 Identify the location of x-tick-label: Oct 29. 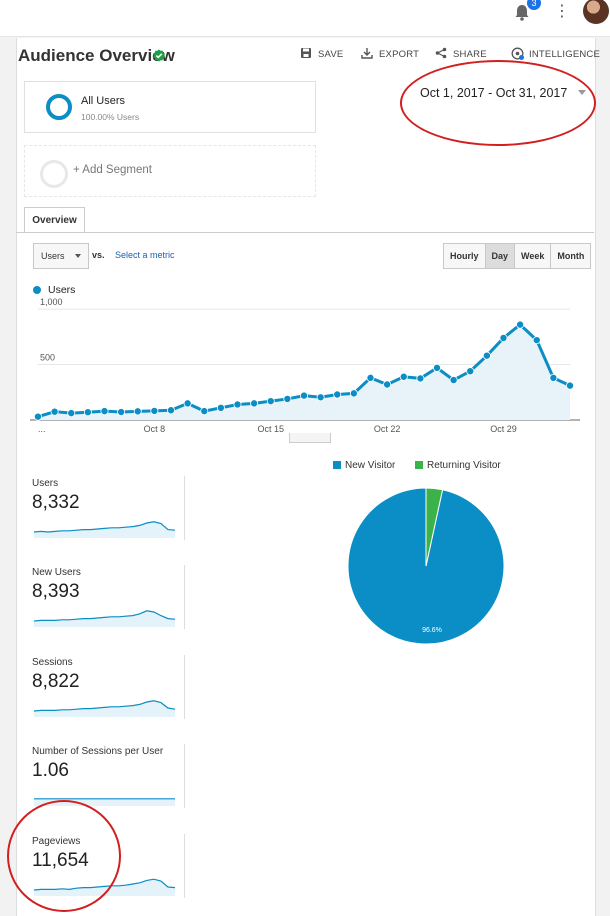
(503, 429).